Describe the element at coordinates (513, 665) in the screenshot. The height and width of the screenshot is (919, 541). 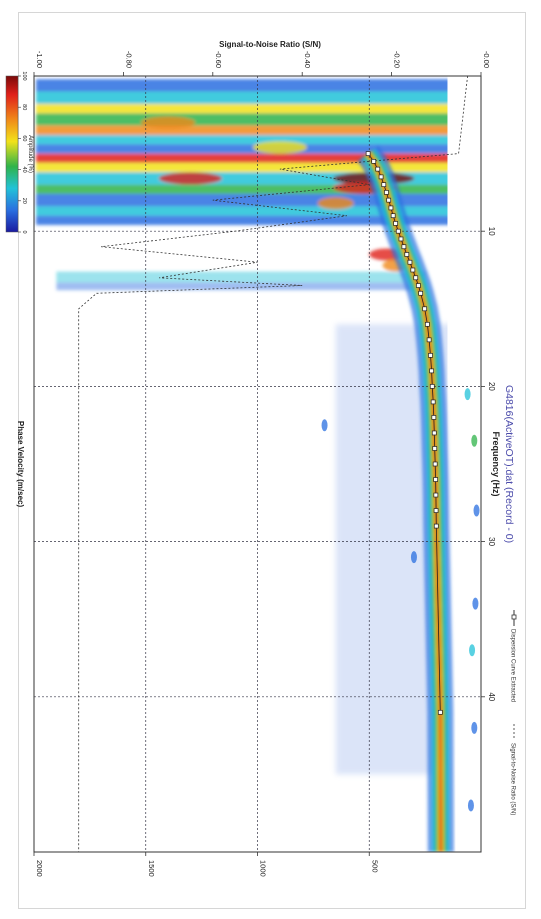
I see `legend-dispersion: Dispersion Curve Extracted` at that location.